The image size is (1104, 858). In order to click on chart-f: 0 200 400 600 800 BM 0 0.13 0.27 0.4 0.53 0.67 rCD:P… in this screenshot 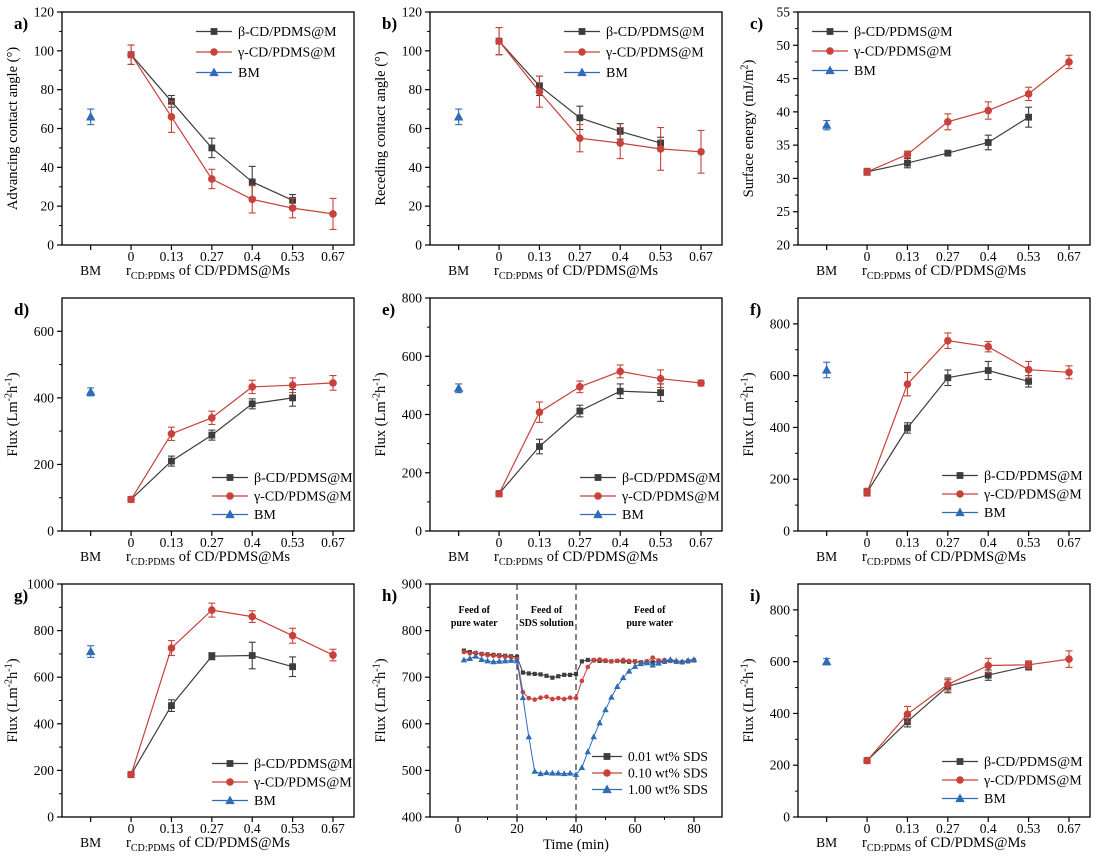, I will do `click(915, 432)`.